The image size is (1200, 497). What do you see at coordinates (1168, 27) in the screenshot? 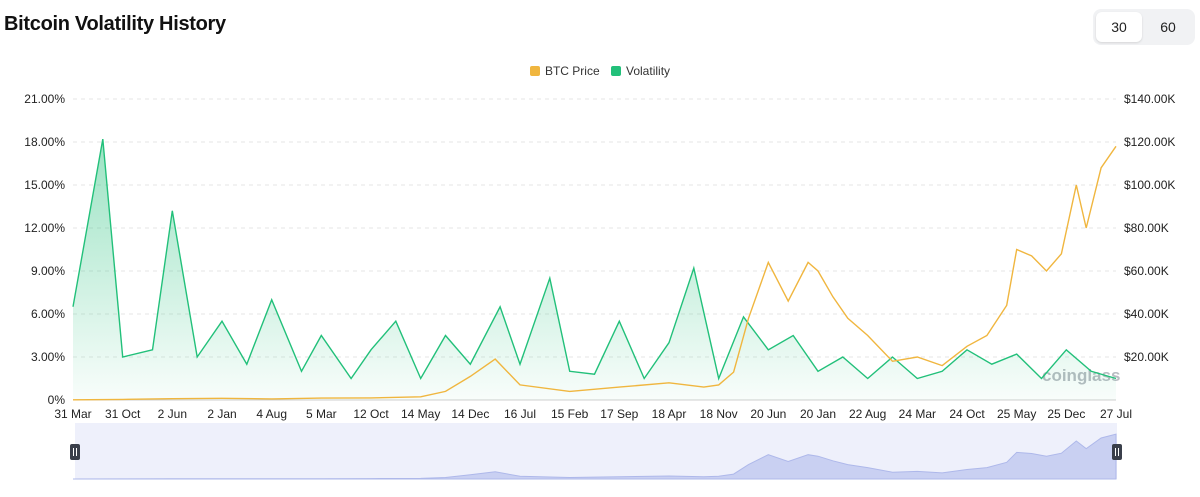
I see `period-60-button: 60` at bounding box center [1168, 27].